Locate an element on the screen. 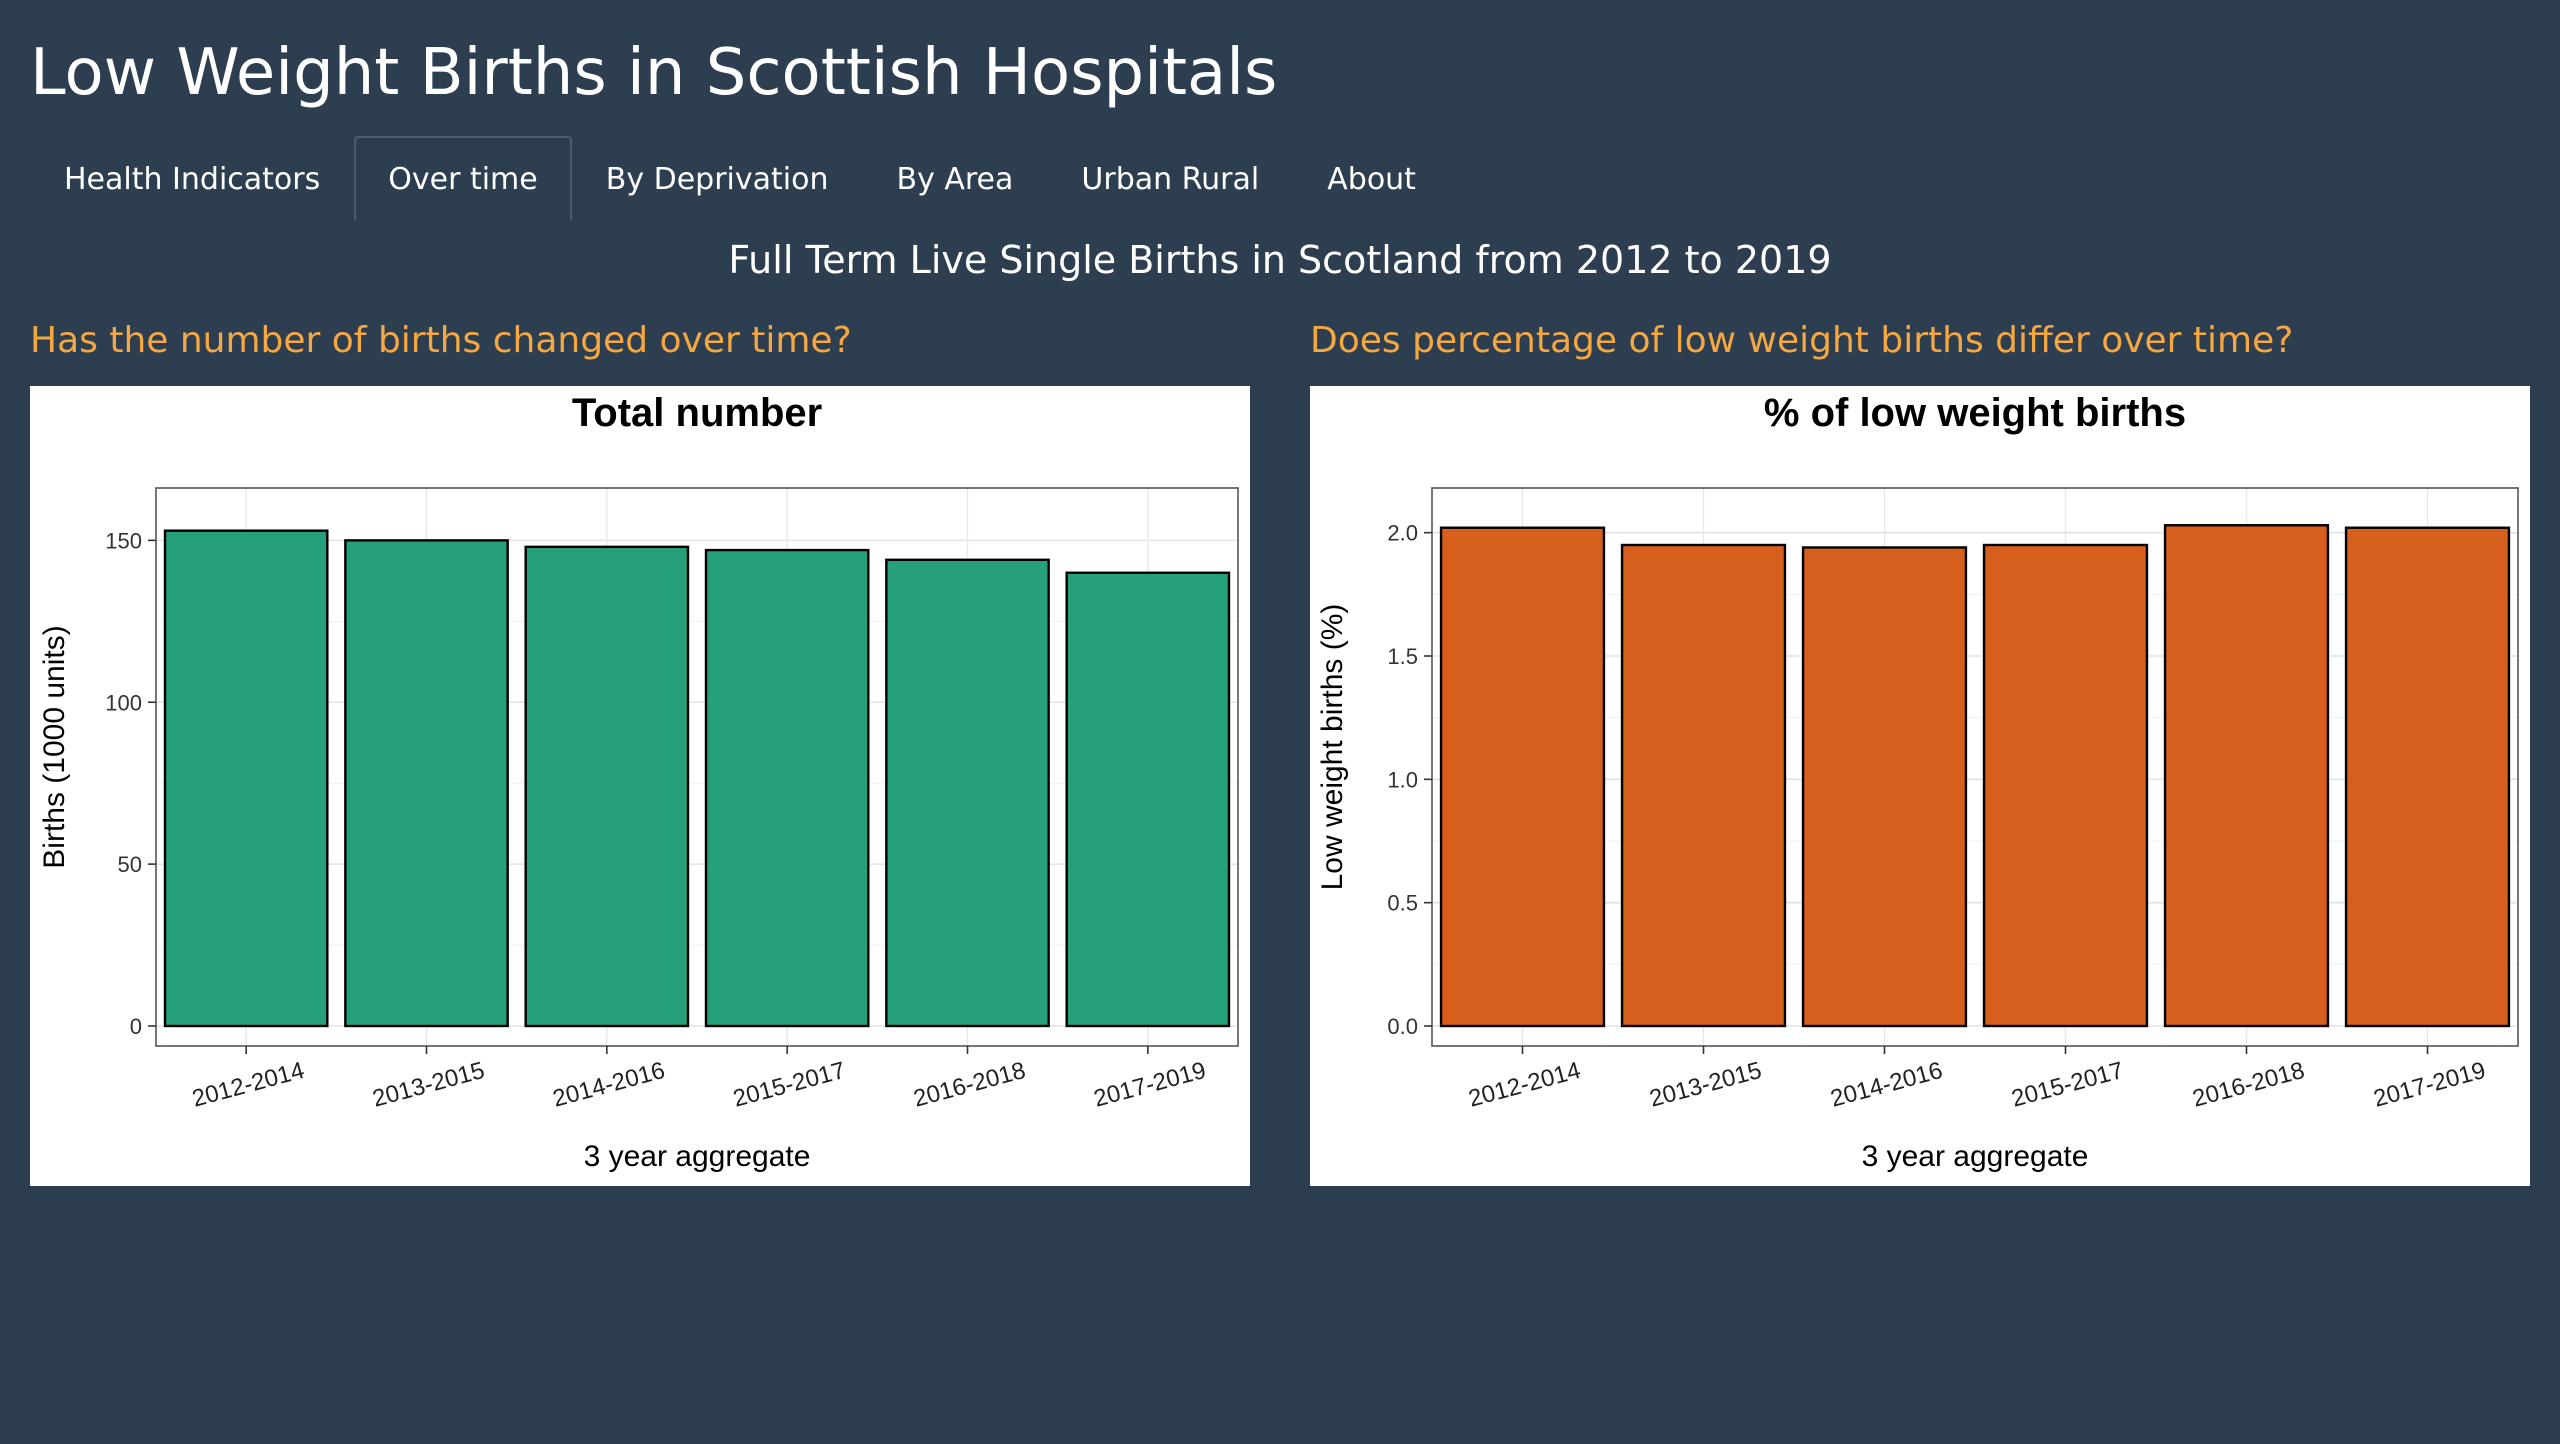 The width and height of the screenshot is (2560, 1444). tab-by-area: By Area is located at coordinates (955, 179).